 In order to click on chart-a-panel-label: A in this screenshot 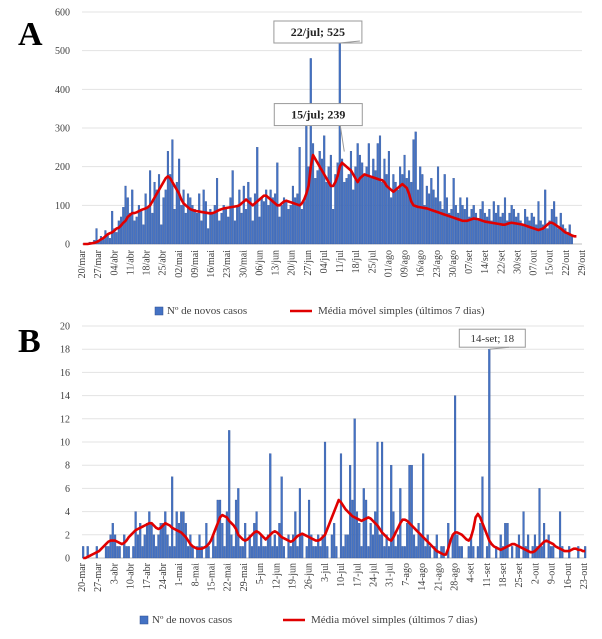, I will do `click(30, 34)`.